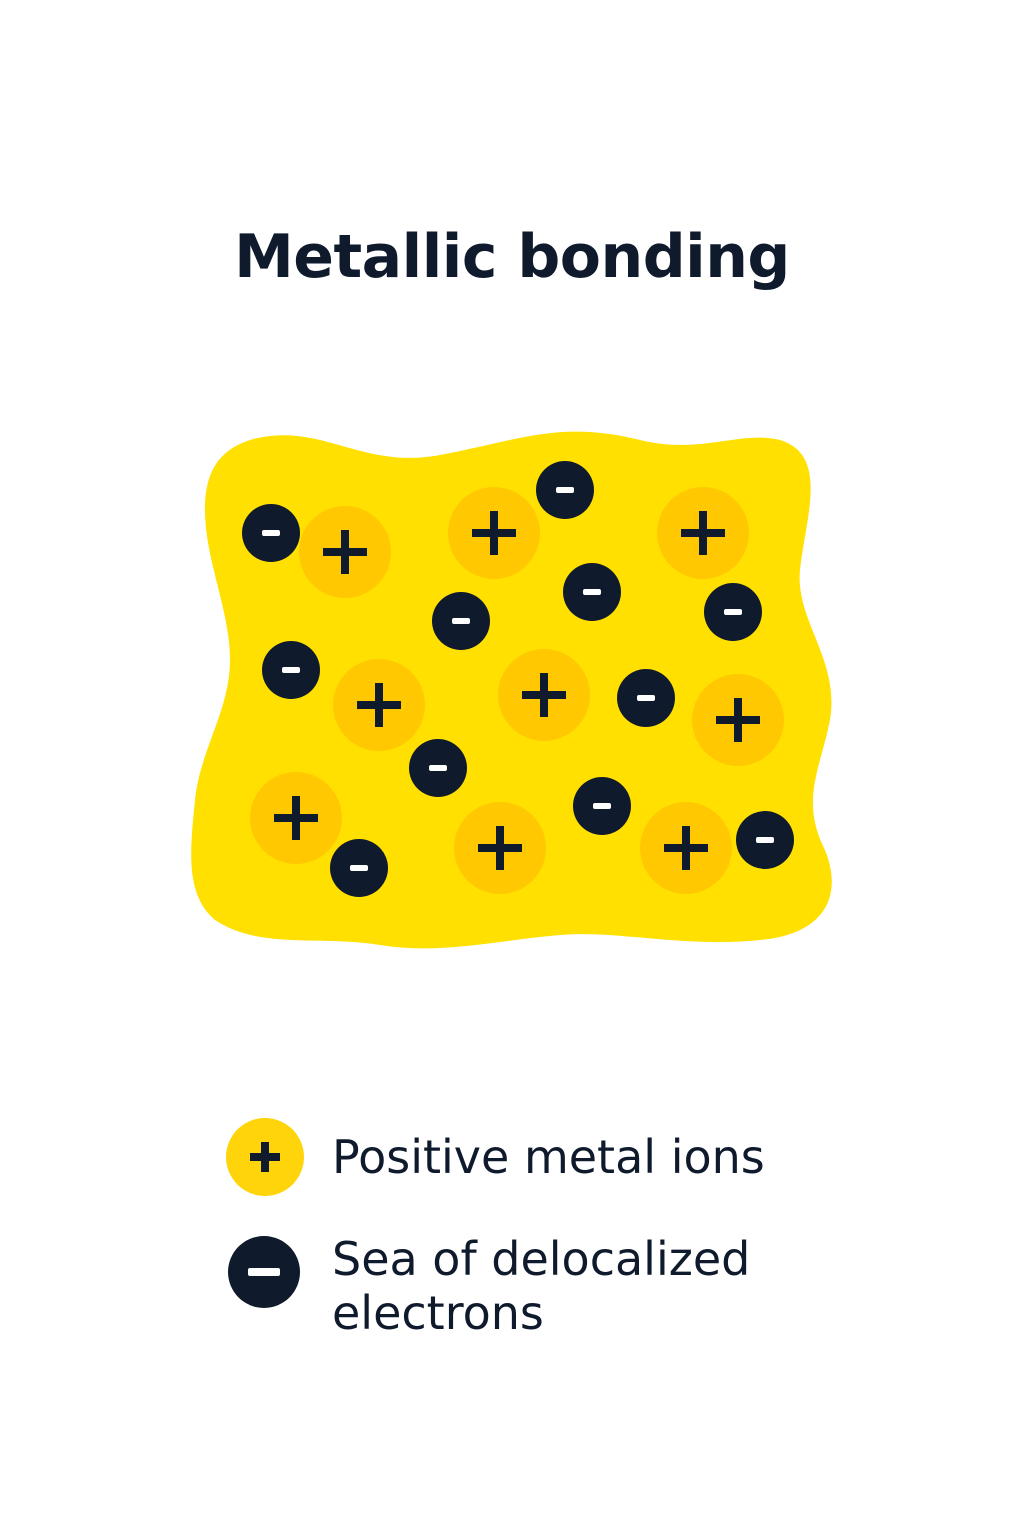 The width and height of the screenshot is (1024, 1536). I want to click on legend-label-electrons-line2: electrons, so click(438, 1313).